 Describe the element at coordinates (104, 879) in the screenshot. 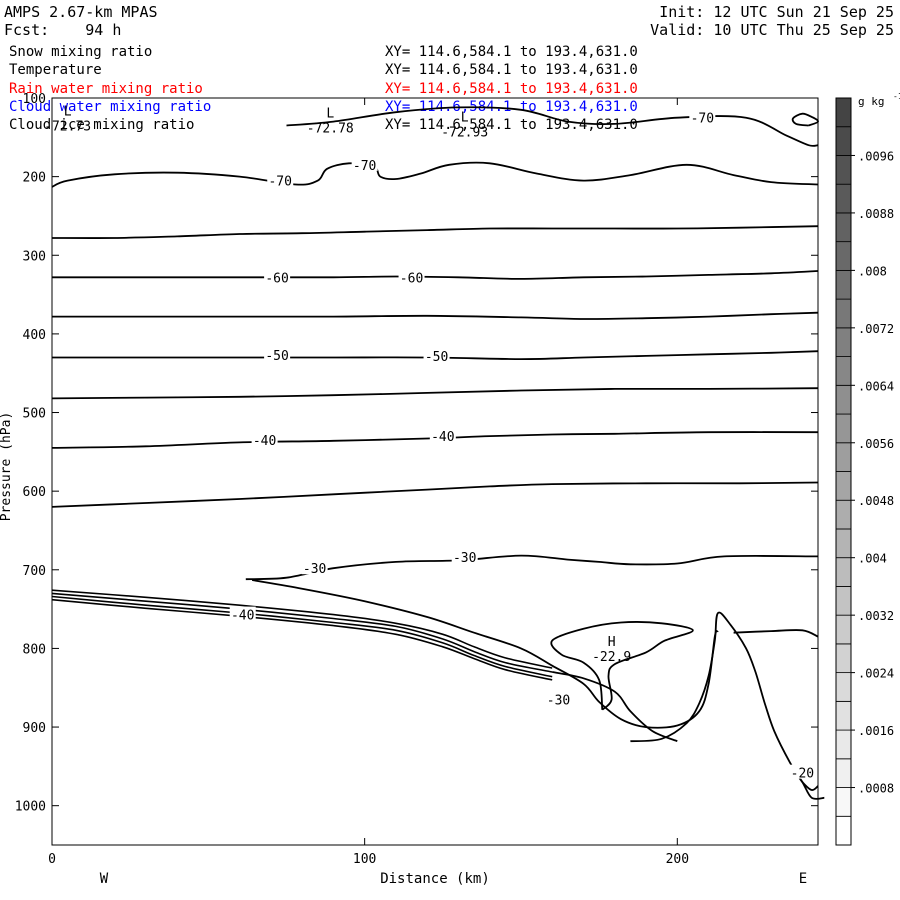

I see `west-label: W` at that location.